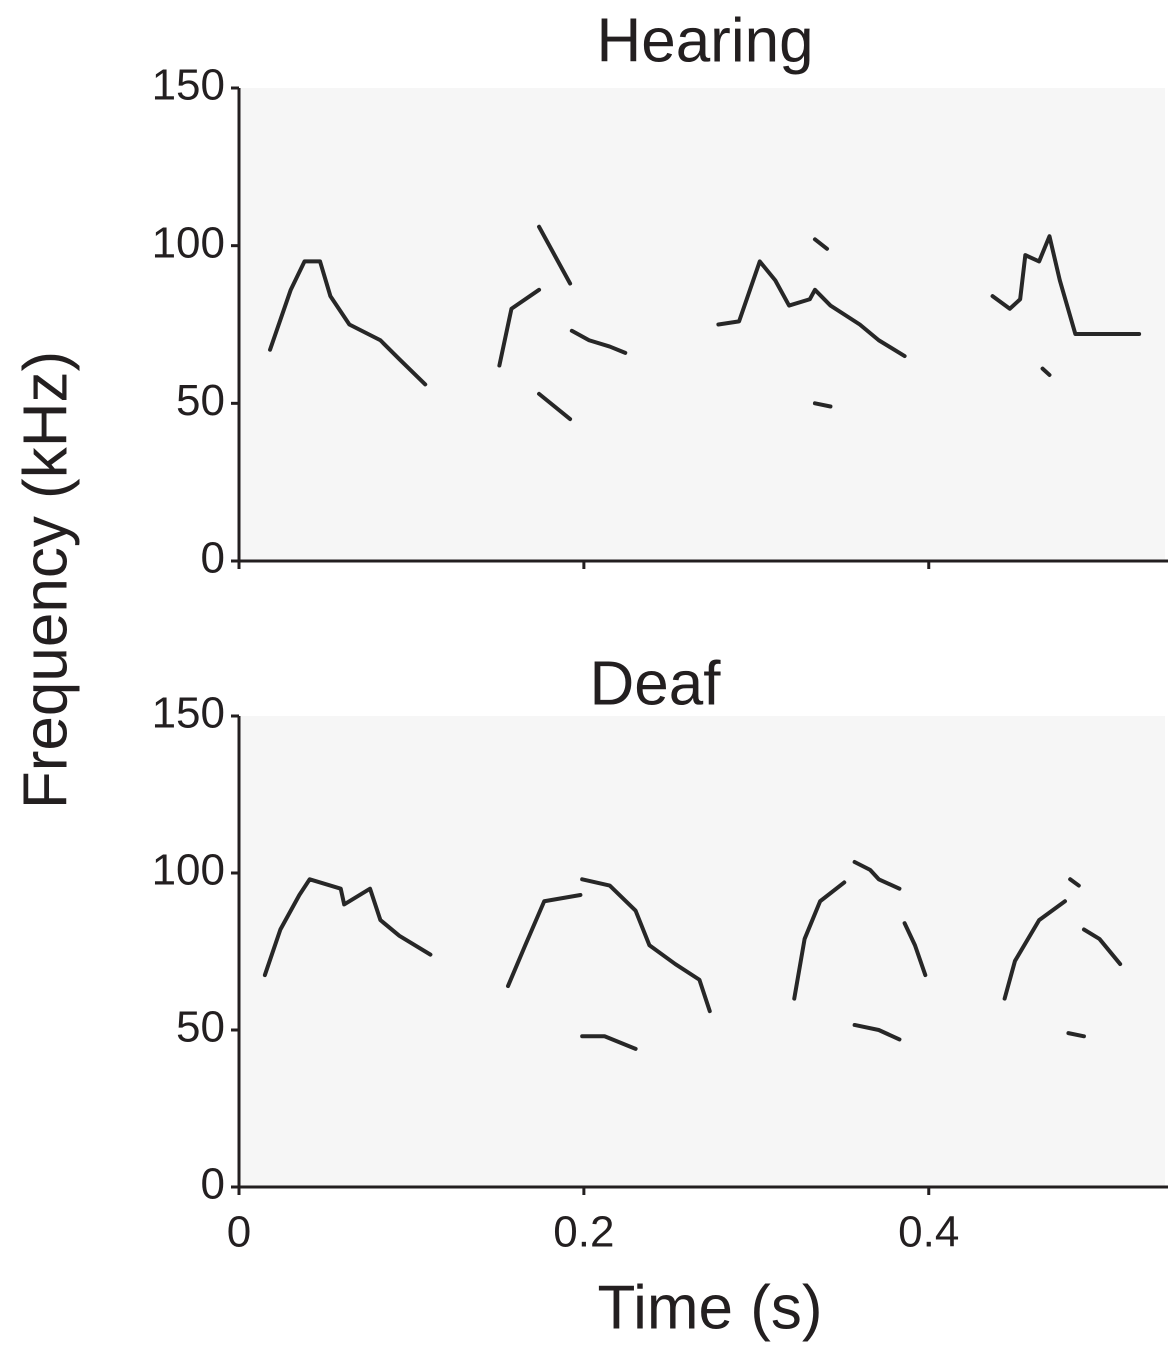  What do you see at coordinates (928, 1232) in the screenshot?
I see `x-tick-label: 0.4` at bounding box center [928, 1232].